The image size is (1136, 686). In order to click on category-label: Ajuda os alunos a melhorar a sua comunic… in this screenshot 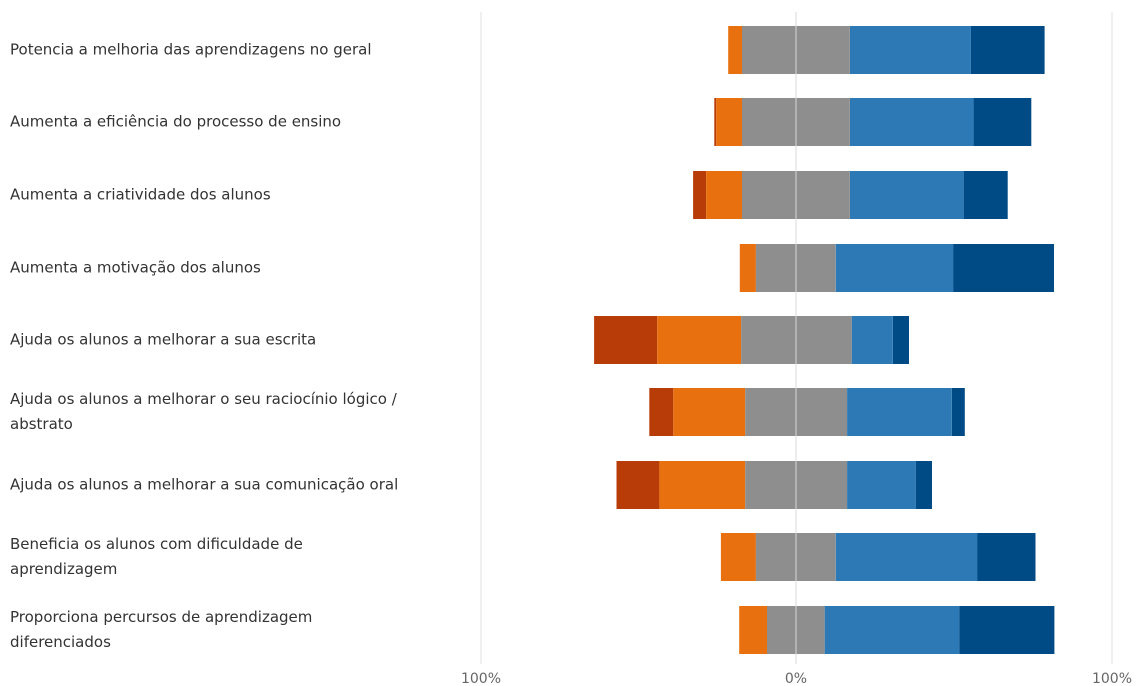, I will do `click(204, 484)`.